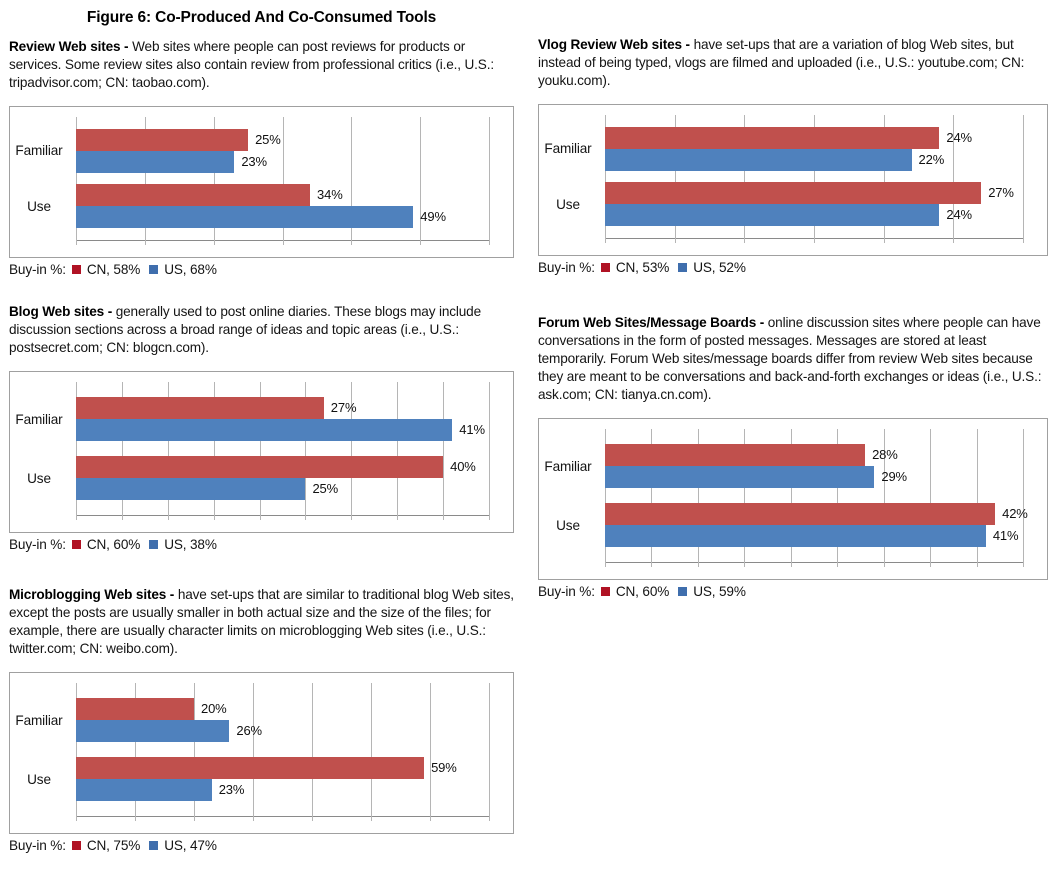 This screenshot has width=1056, height=872. What do you see at coordinates (814, 477) in the screenshot?
I see `bar-row-us: 29%` at bounding box center [814, 477].